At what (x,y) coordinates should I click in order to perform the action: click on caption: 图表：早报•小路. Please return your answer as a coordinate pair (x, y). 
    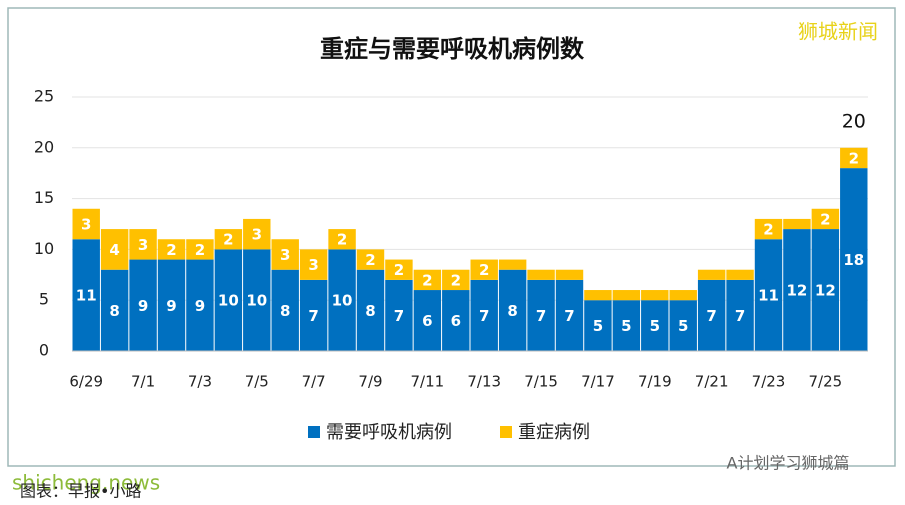
    Looking at the image, I should click on (80, 491).